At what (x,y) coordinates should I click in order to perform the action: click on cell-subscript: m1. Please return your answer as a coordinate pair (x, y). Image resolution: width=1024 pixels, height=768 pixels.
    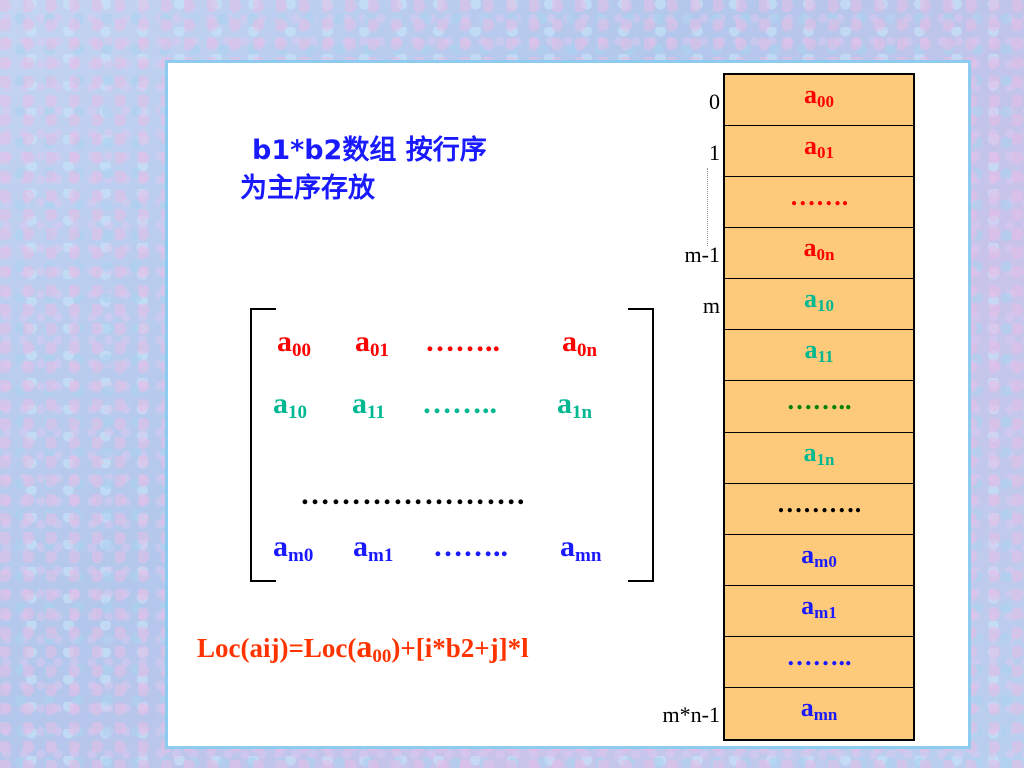
    Looking at the image, I should click on (825, 612).